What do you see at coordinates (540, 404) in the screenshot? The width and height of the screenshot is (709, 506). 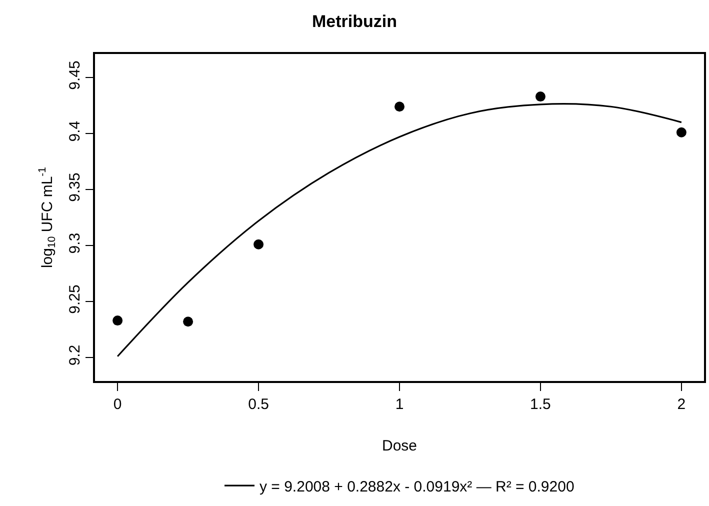 I see `x-tick-label: 1.5` at bounding box center [540, 404].